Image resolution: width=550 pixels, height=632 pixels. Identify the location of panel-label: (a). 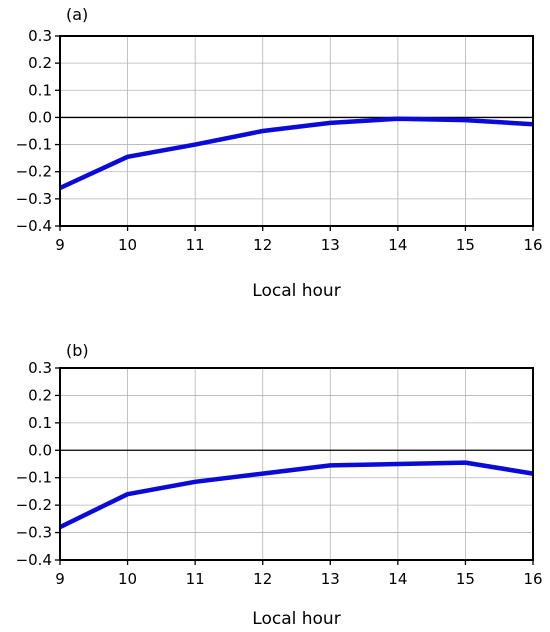
(77, 14).